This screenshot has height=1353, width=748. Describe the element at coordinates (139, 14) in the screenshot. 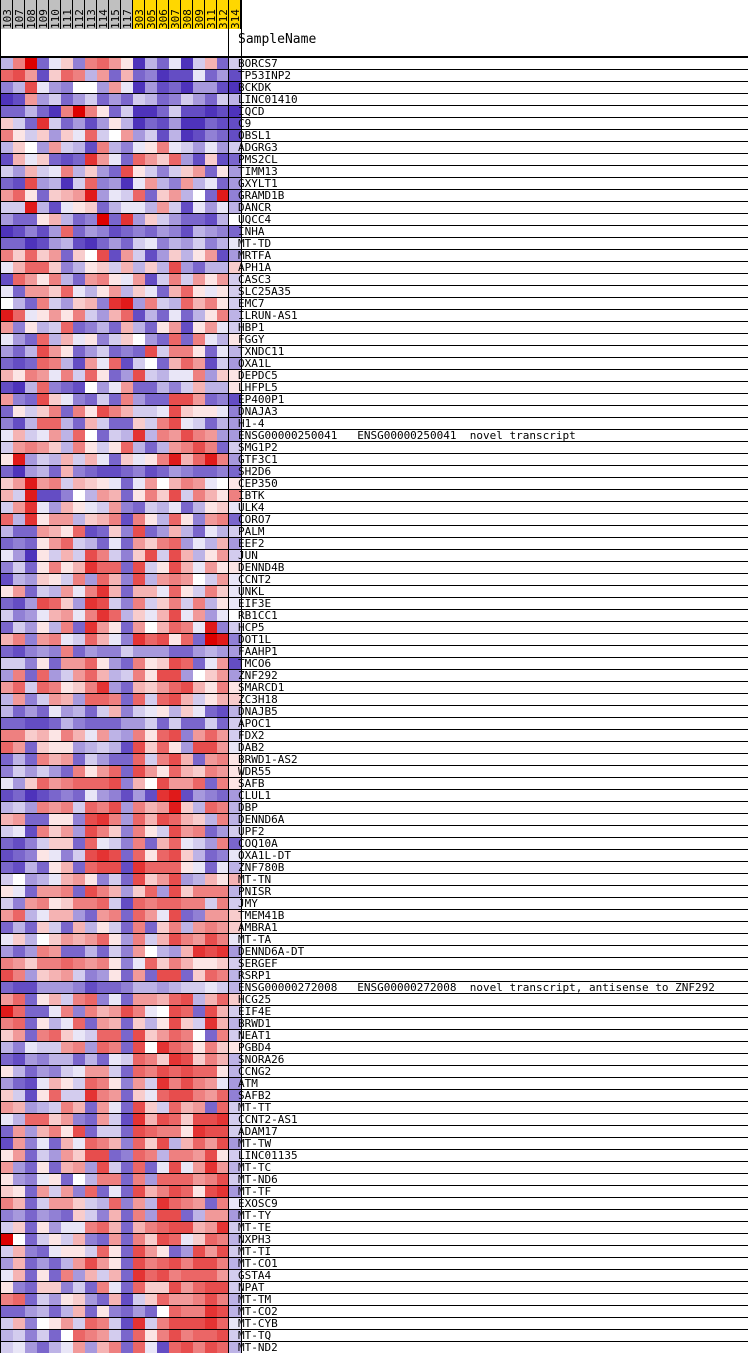

I see `sample-group-swatch` at that location.